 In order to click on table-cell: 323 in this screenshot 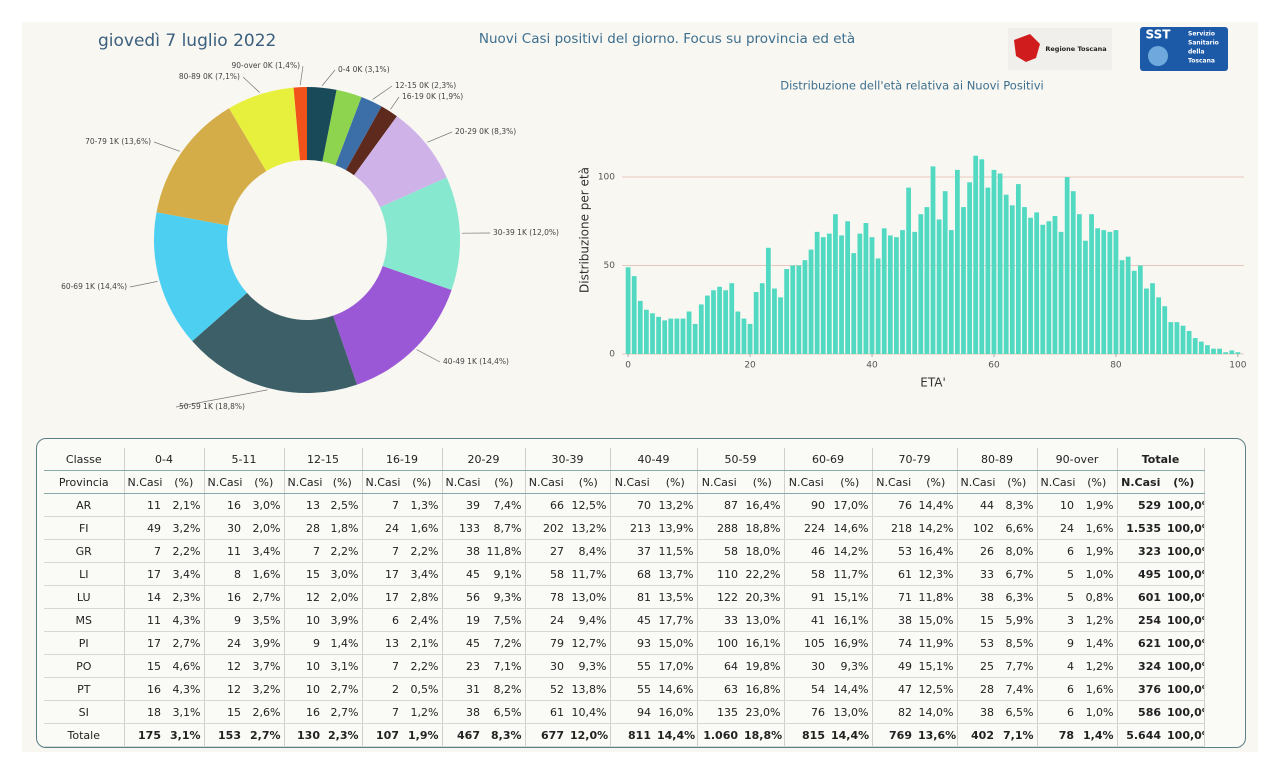, I will do `click(1141, 551)`.